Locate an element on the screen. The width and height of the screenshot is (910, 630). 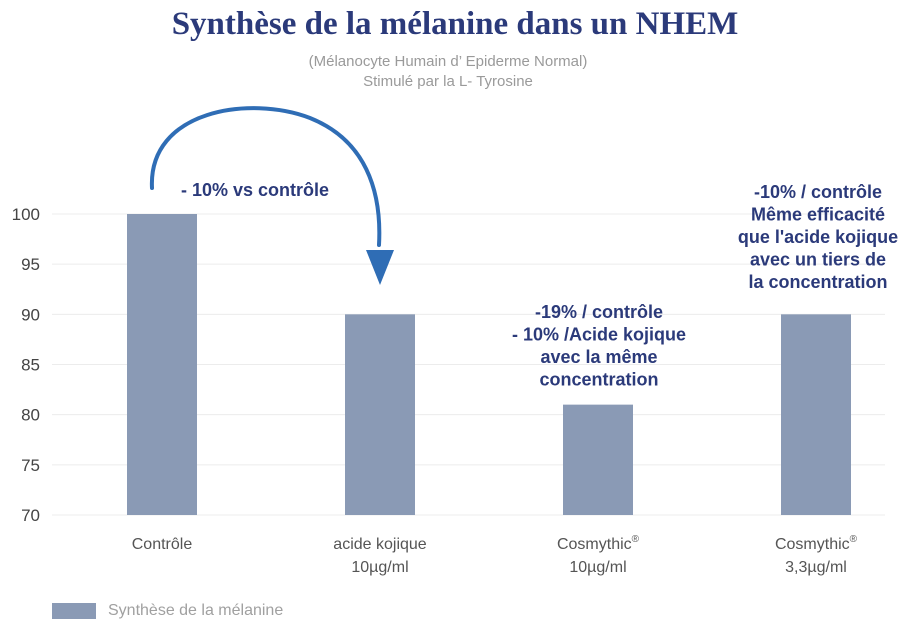
legend: Synthèse de la mélanine is located at coordinates (167, 611).